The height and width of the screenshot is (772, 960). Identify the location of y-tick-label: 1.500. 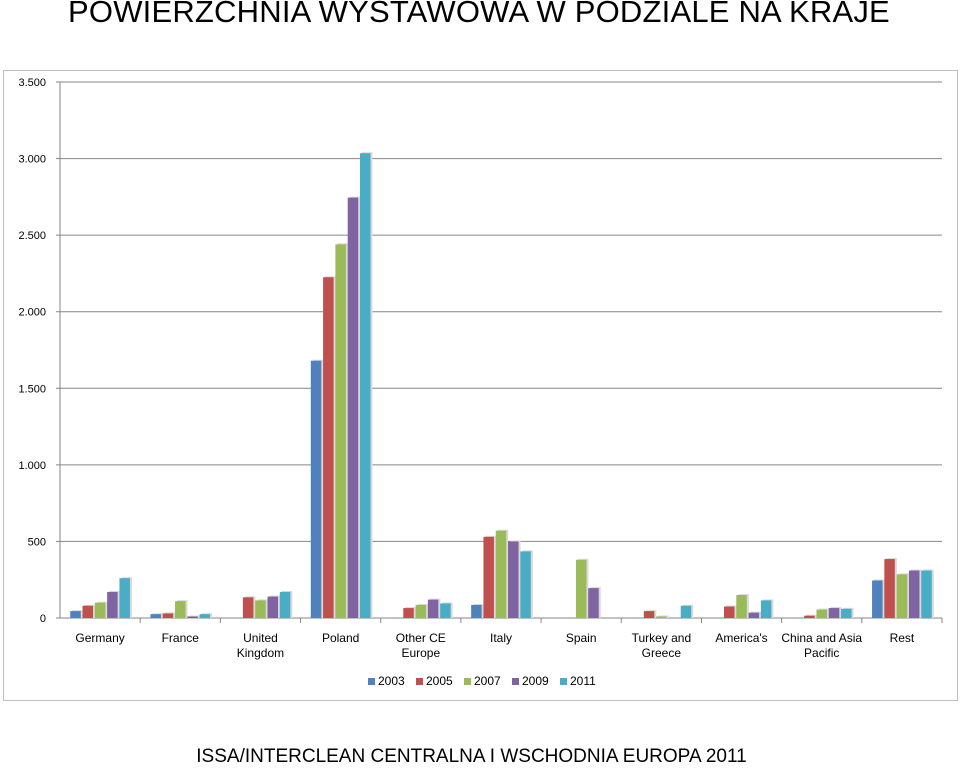
(32, 389).